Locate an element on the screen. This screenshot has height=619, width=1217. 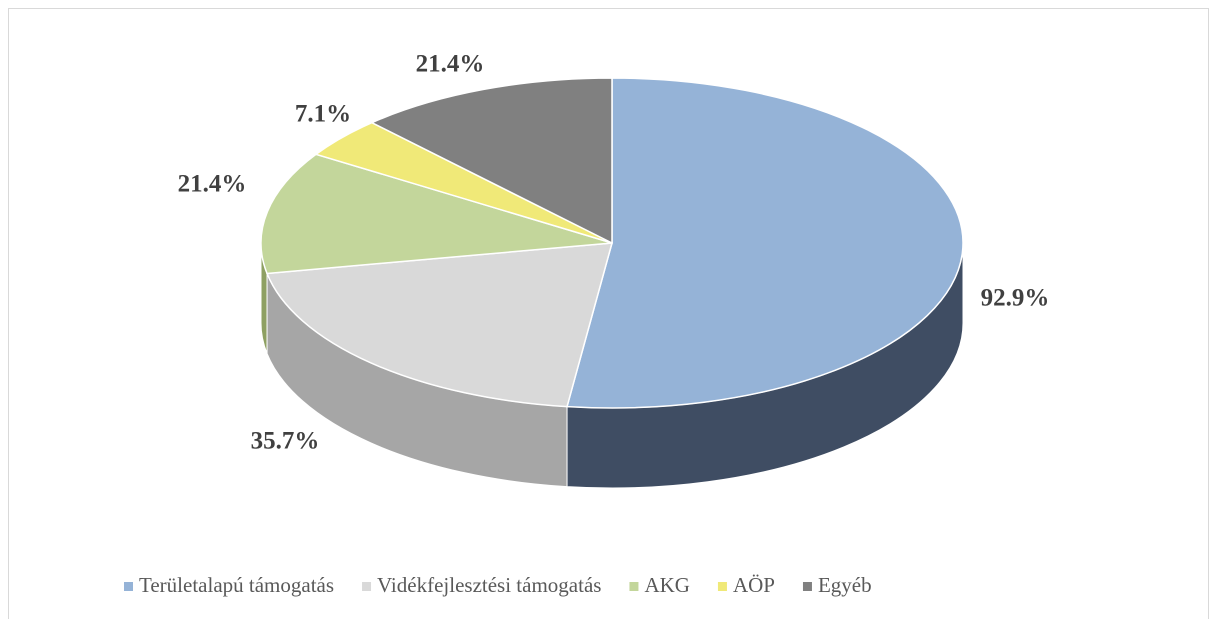
legend-label: Egyéb is located at coordinates (845, 585).